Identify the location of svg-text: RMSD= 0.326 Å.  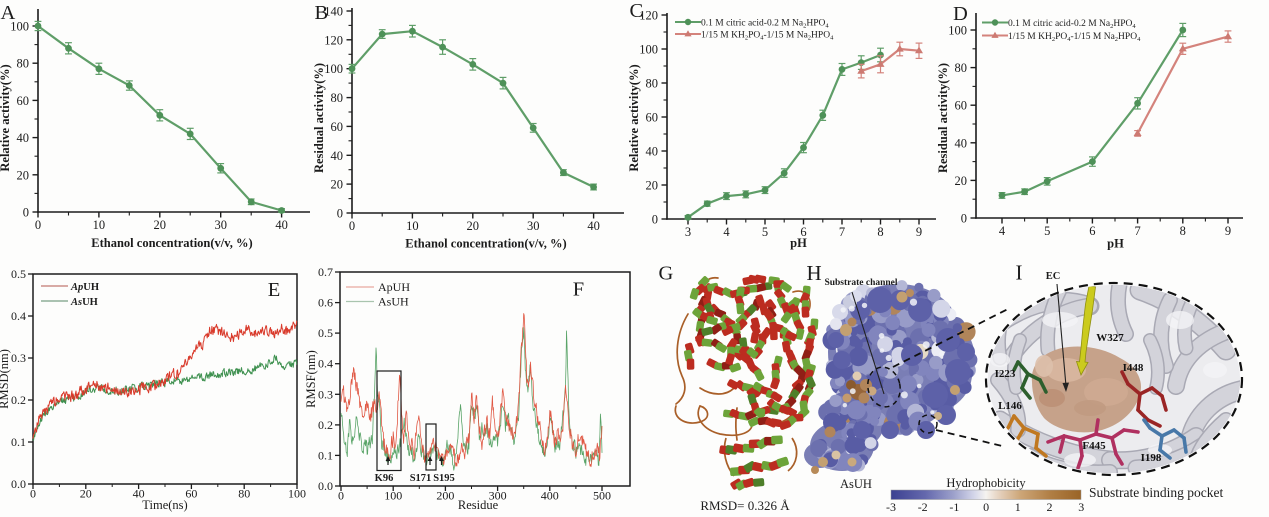
(745, 505).